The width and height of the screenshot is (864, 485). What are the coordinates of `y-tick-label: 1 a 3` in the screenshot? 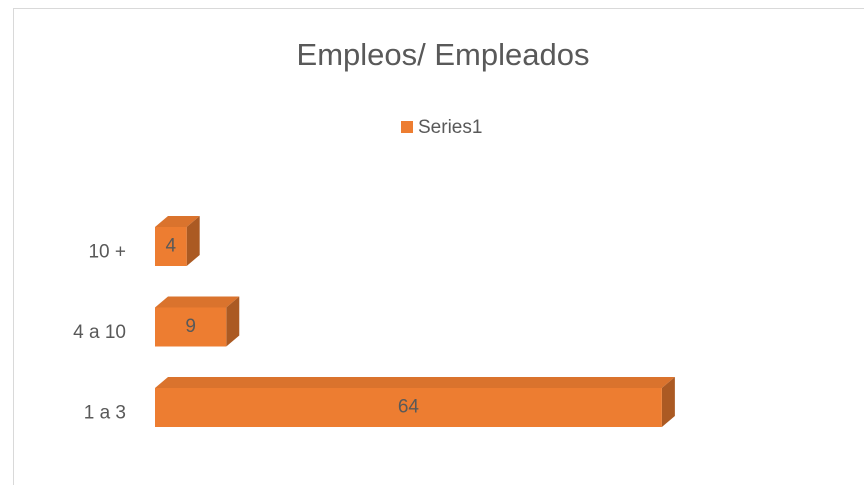 It's located at (105, 413).